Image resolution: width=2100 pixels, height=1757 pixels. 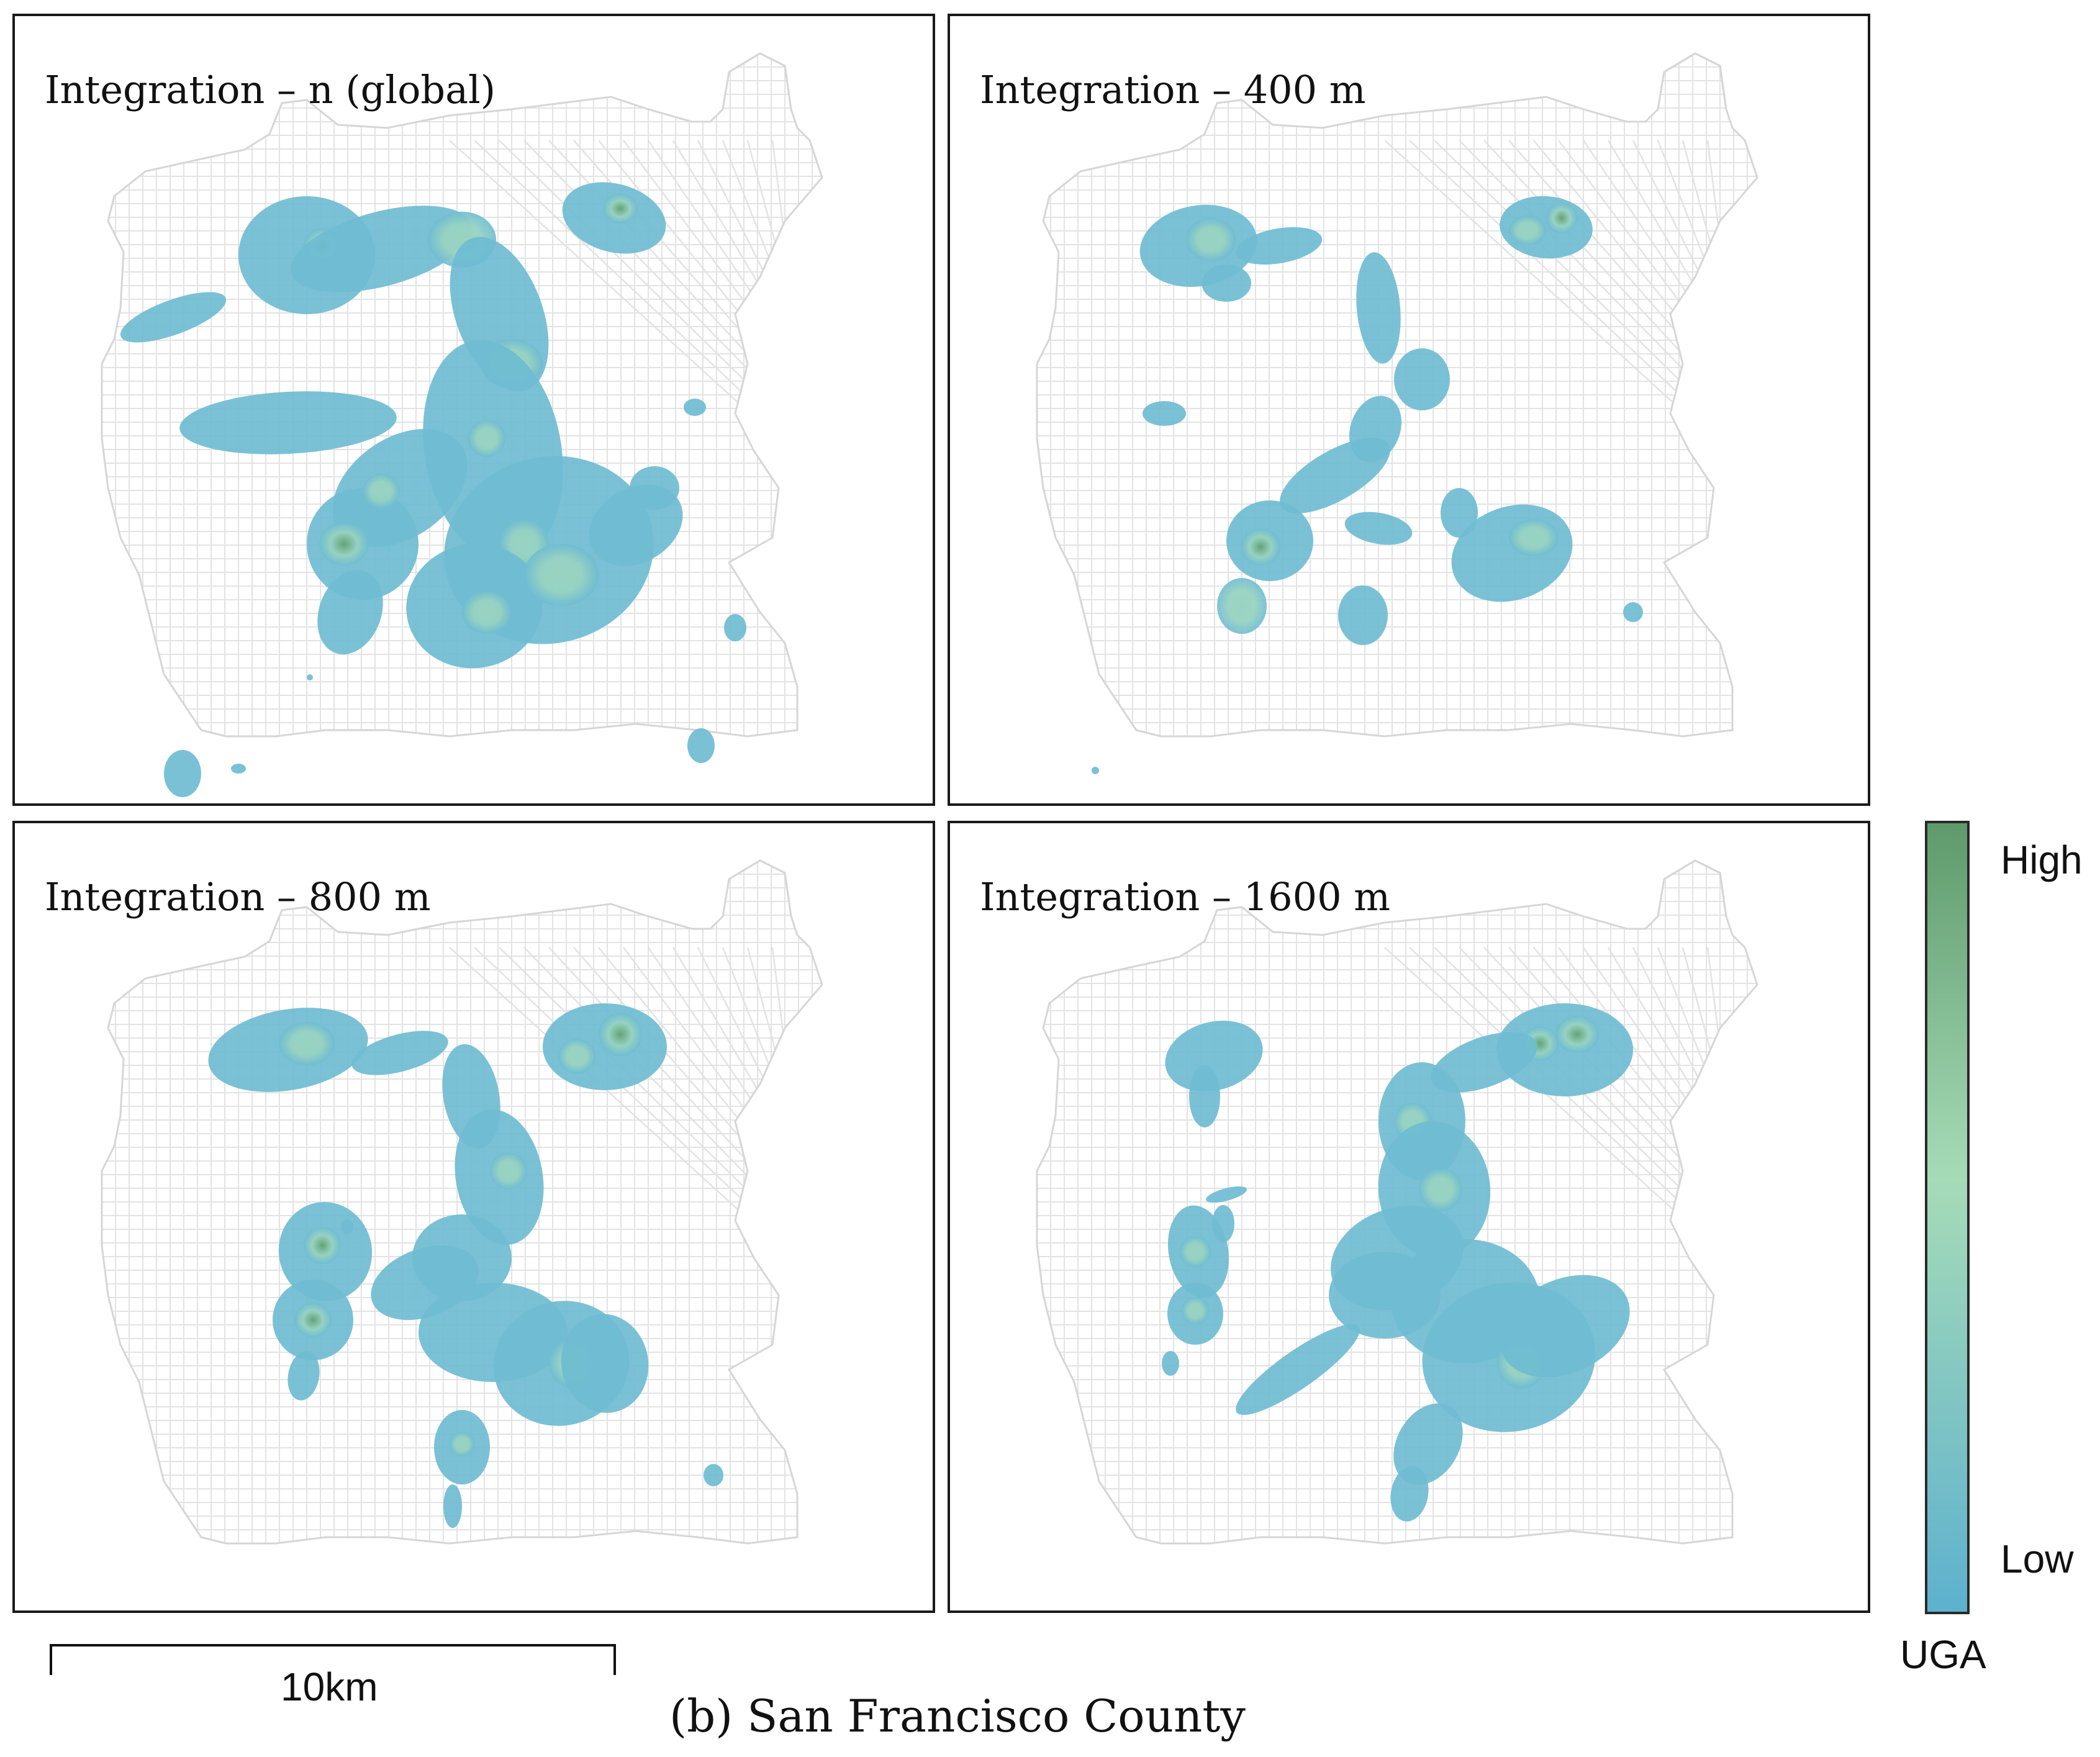 What do you see at coordinates (333, 1660) in the screenshot?
I see `scale-bar` at bounding box center [333, 1660].